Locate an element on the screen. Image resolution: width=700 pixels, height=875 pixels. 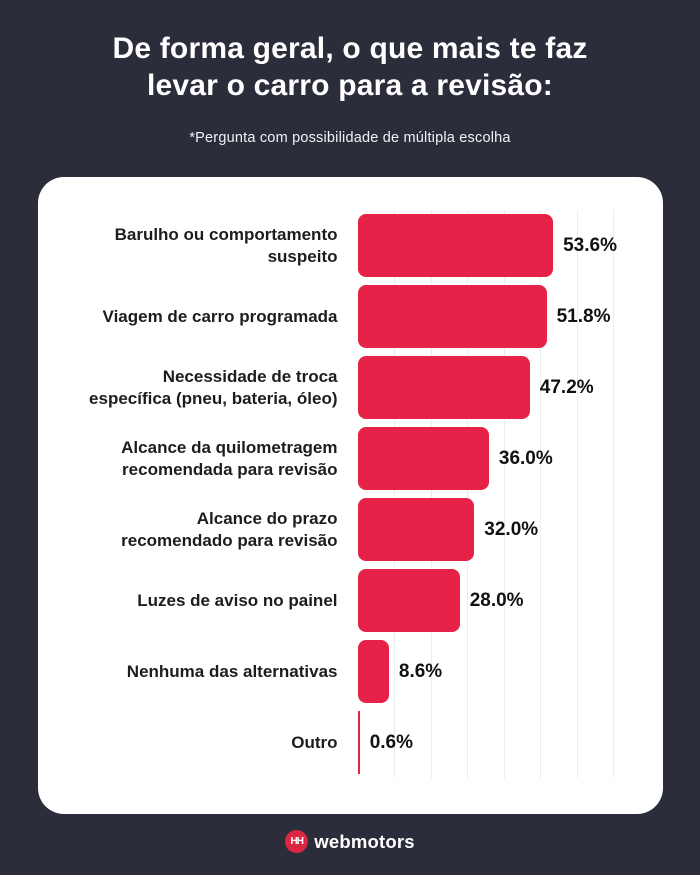
value-label: 32.0% is located at coordinates (511, 529).